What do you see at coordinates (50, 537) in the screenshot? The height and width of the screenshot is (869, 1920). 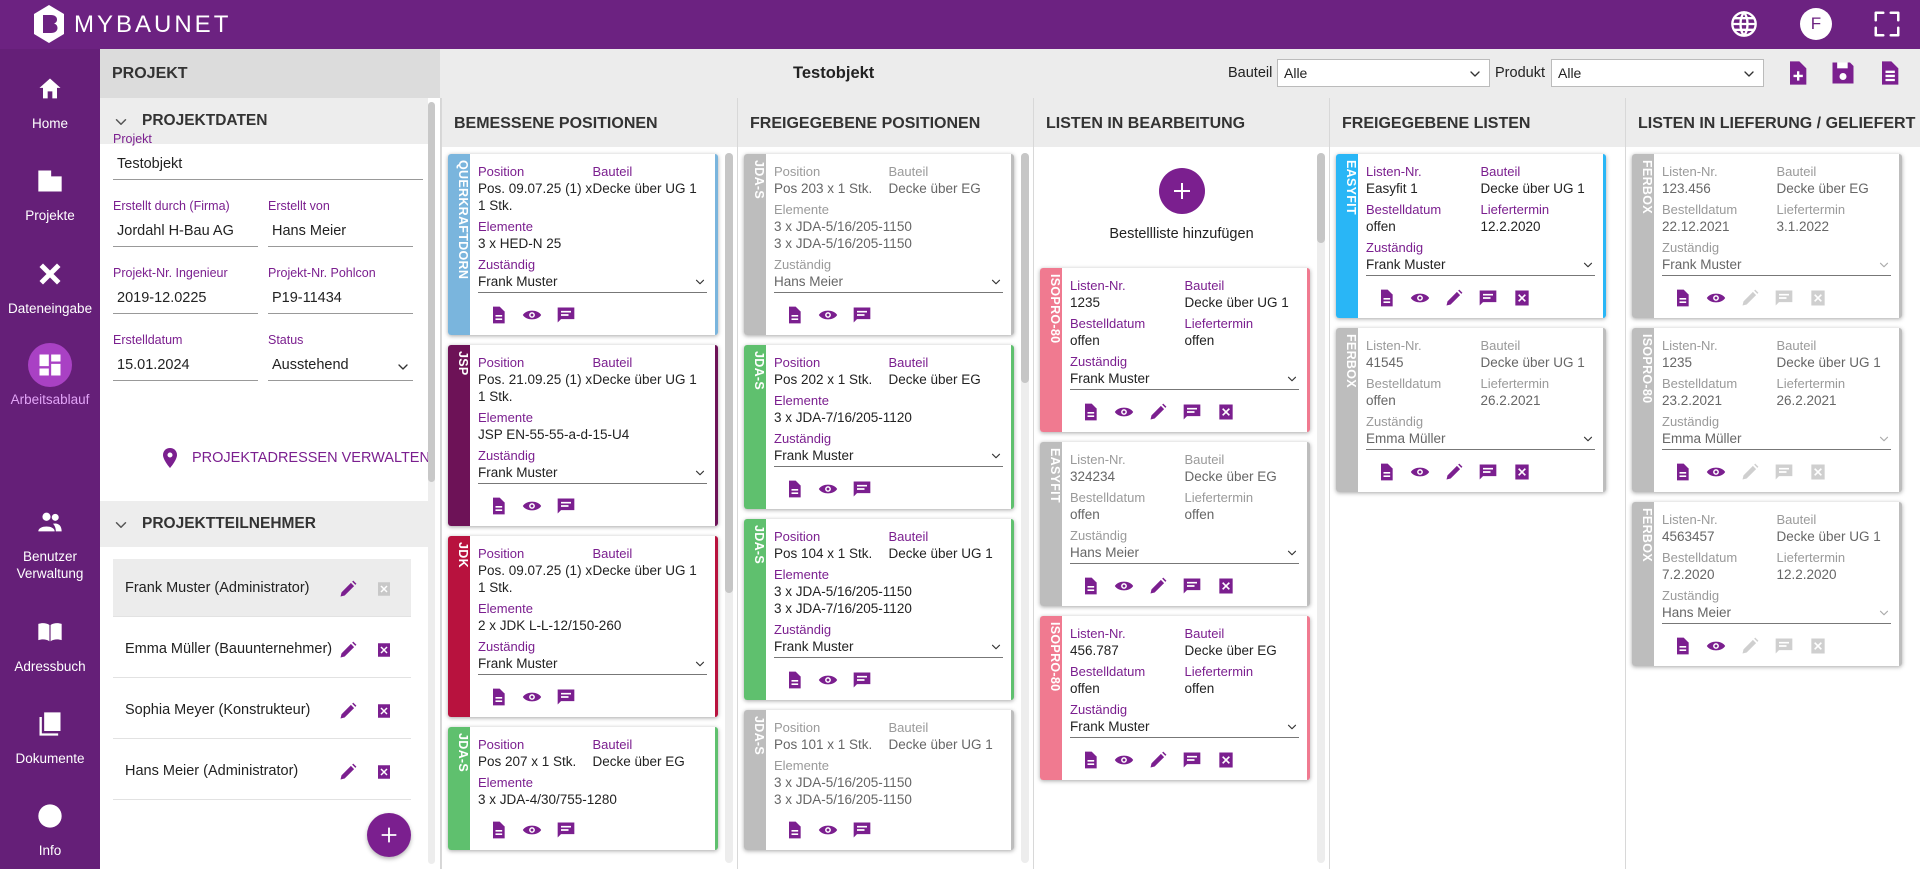 I see `nav-item: Benutzer Verwaltung` at bounding box center [50, 537].